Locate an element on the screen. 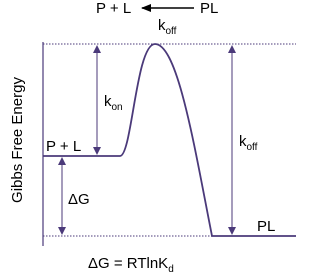 Image resolution: width=320 pixels, height=278 pixels. equation-main: ΔG = RTlnK is located at coordinates (128, 263).